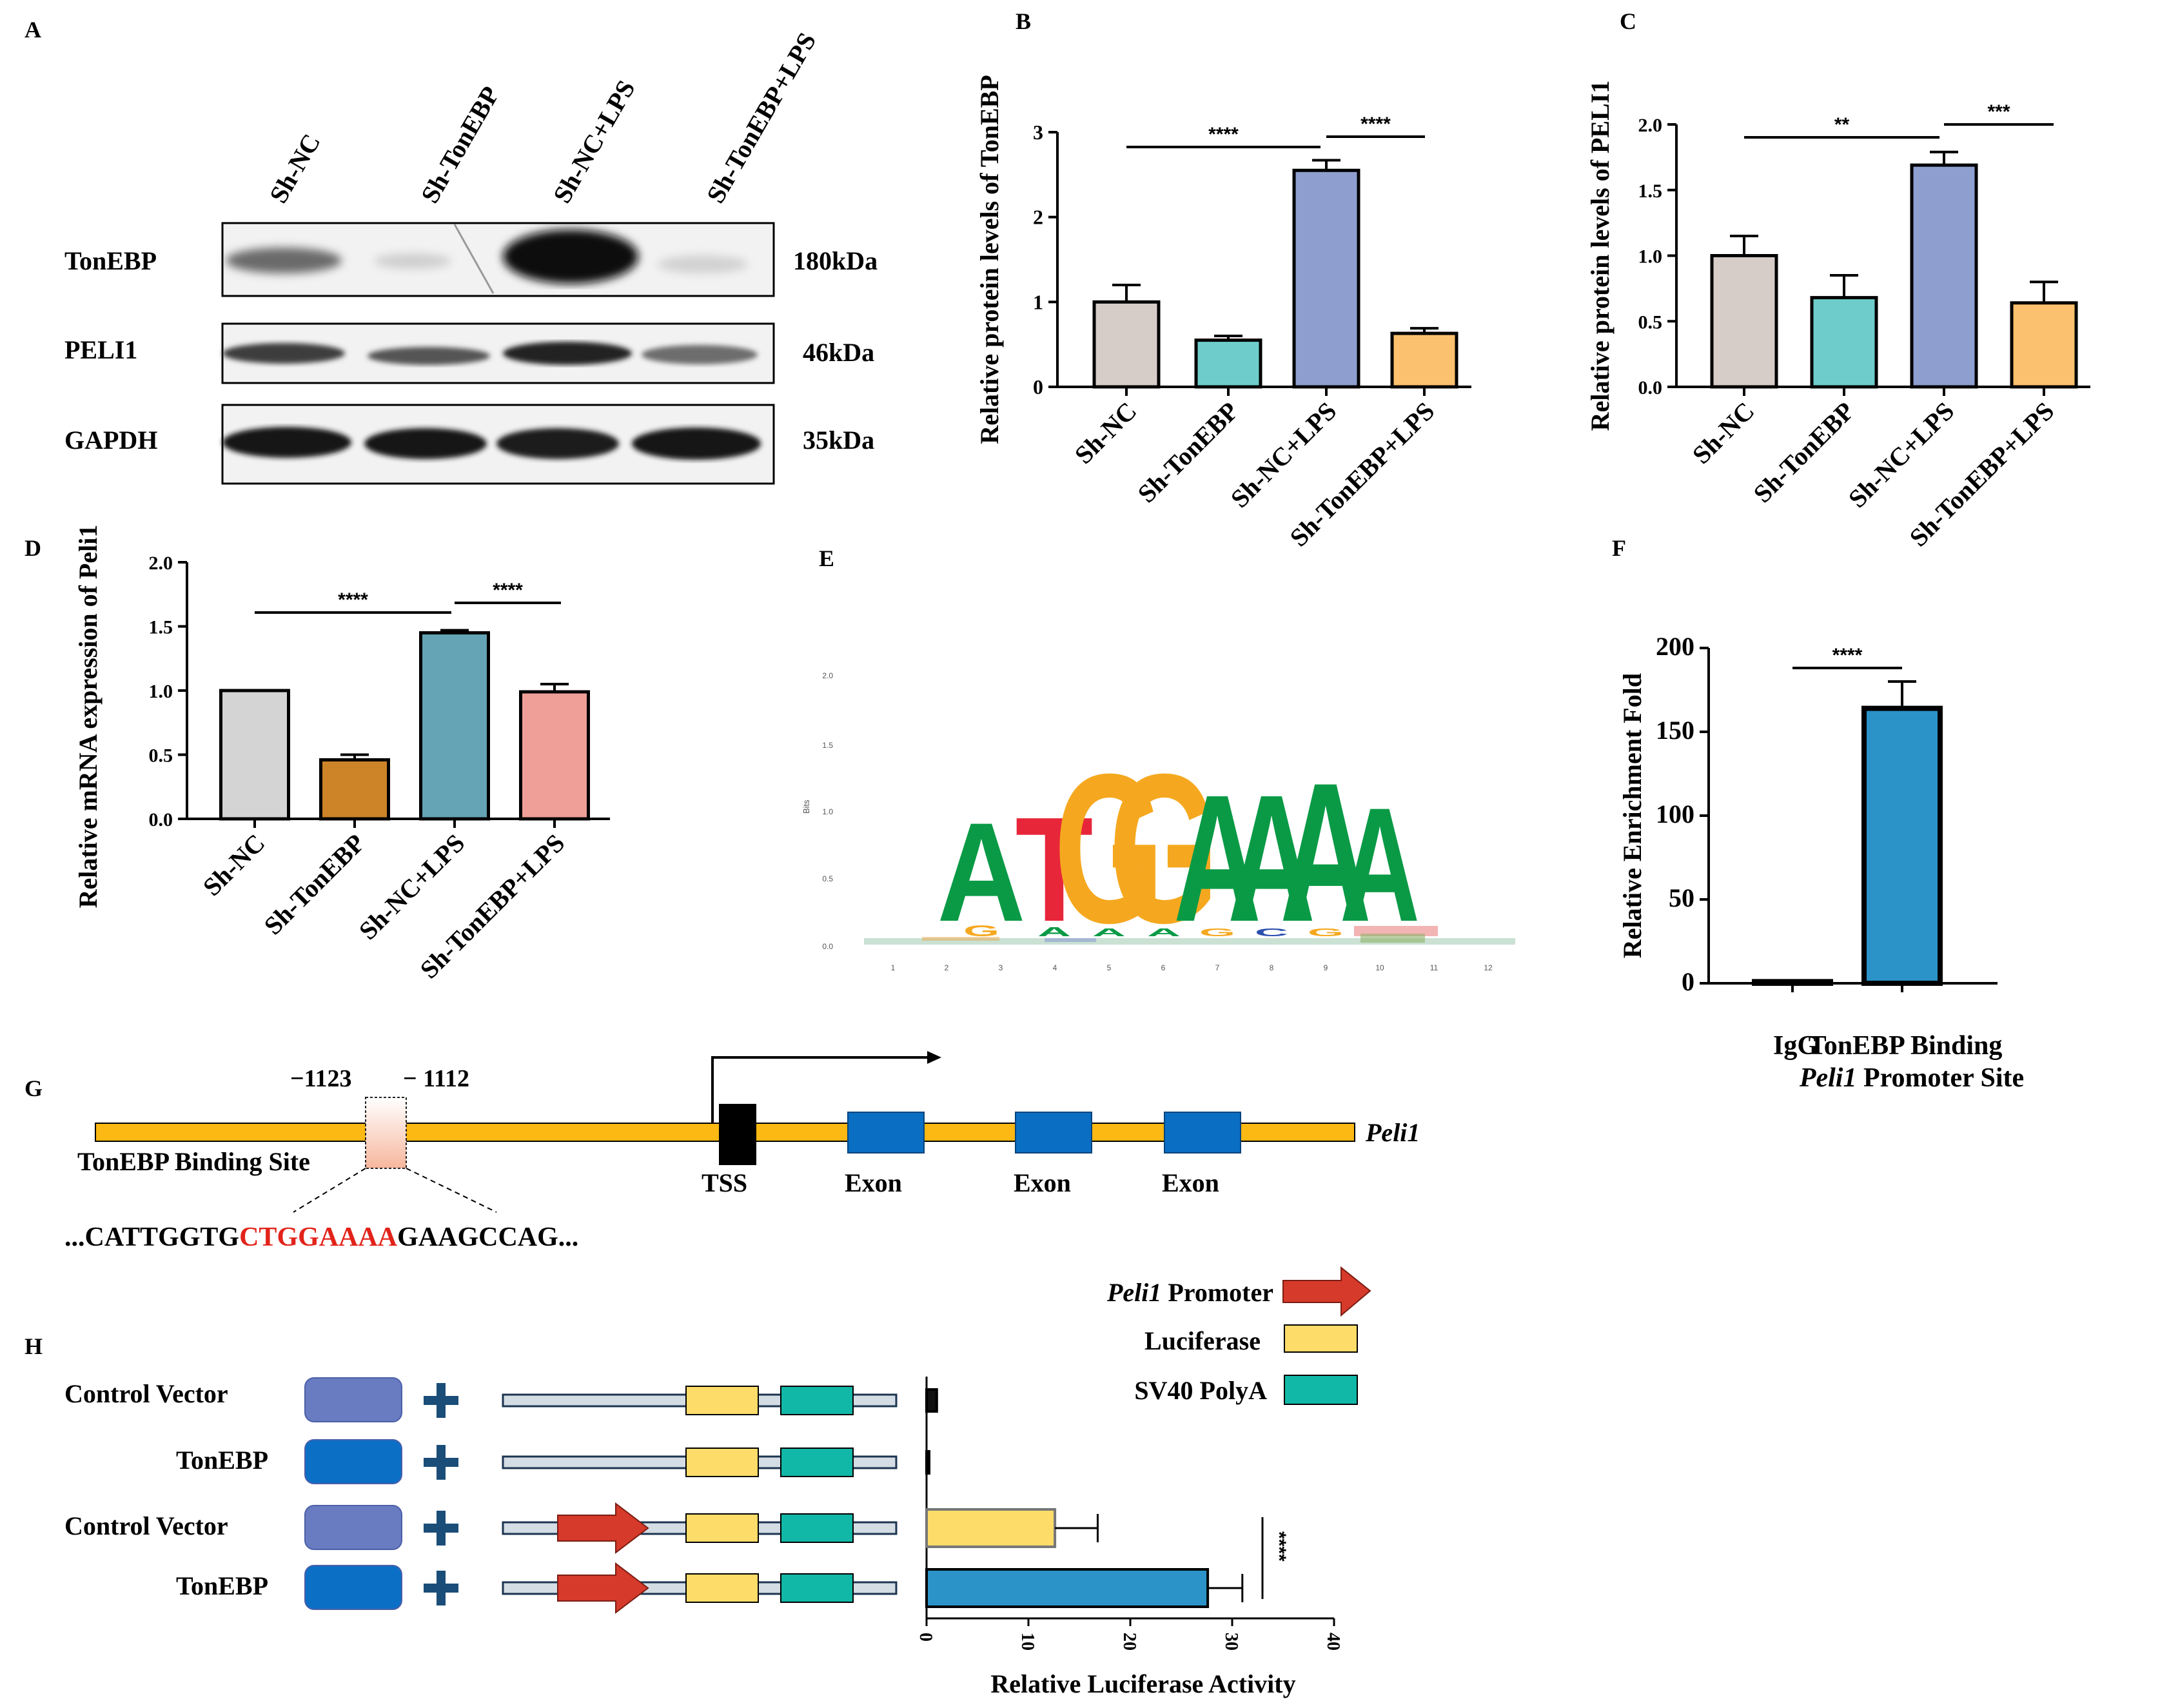 The width and height of the screenshot is (2160, 1708). I want to click on svg-text: 0.0, so click(827, 947).